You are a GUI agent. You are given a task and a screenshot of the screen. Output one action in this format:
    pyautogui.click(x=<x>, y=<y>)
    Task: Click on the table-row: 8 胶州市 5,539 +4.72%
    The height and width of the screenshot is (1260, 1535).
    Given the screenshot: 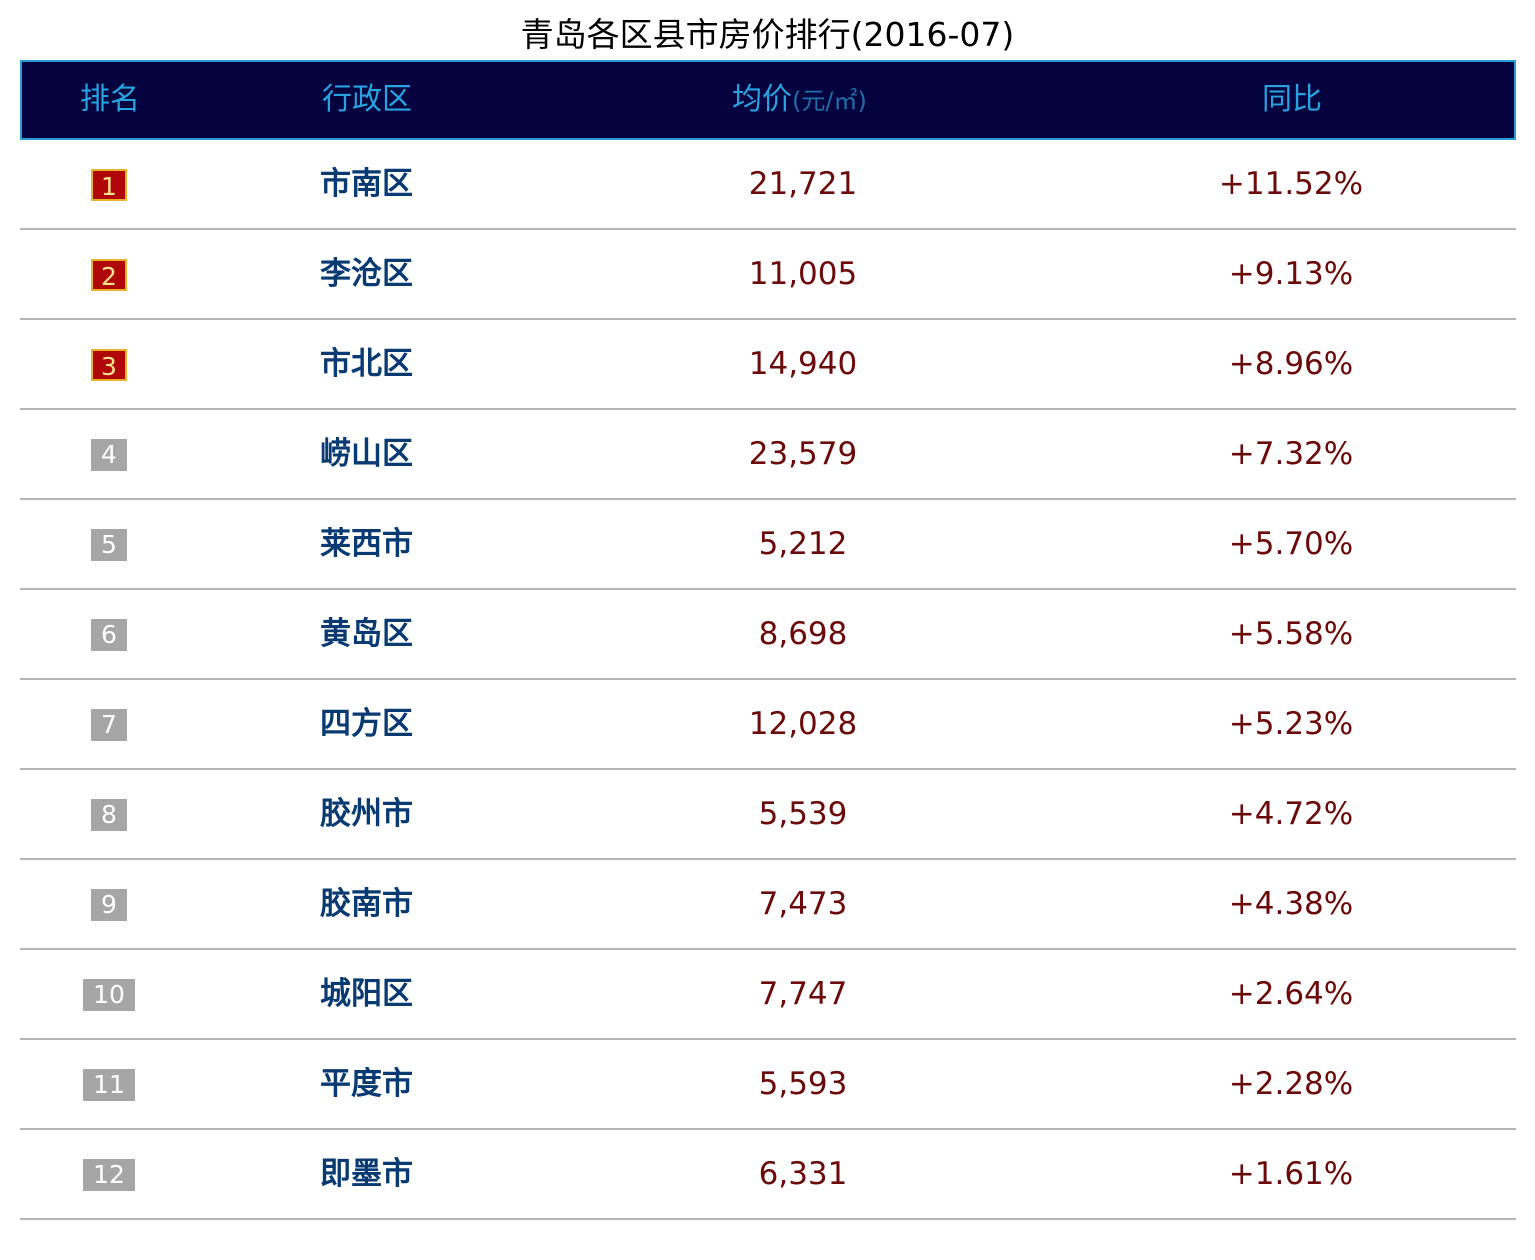 What is the action you would take?
    pyautogui.click(x=768, y=815)
    